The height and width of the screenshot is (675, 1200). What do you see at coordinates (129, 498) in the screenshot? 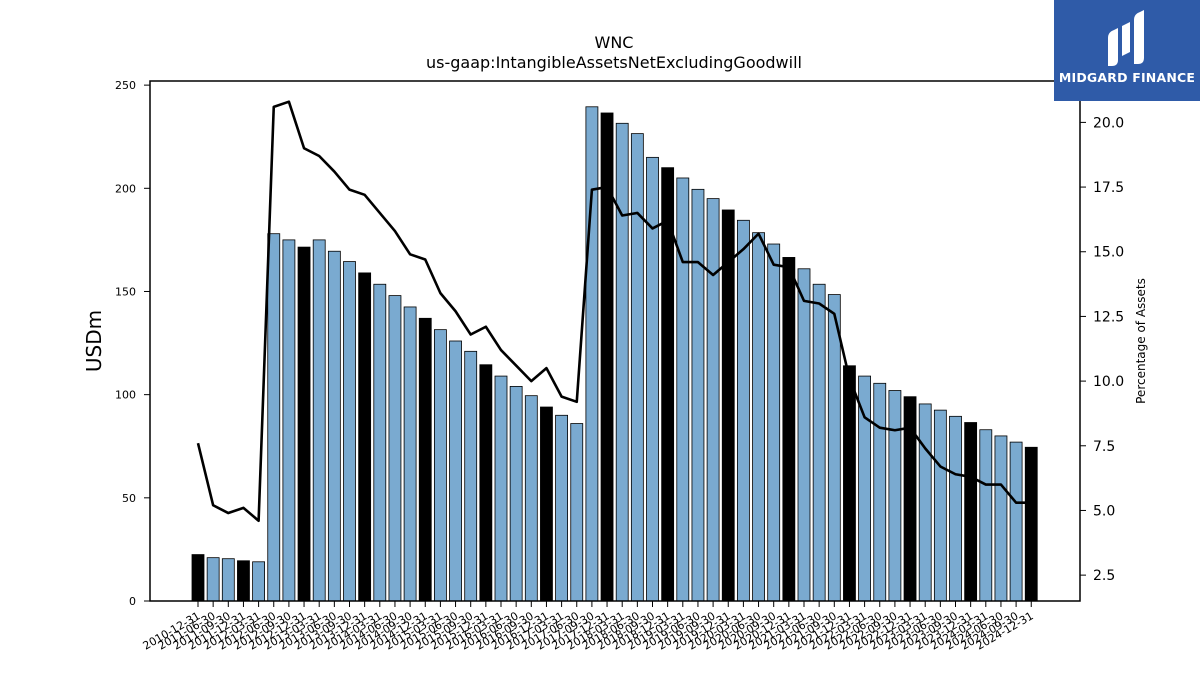
I see `y-tick-label: 50` at bounding box center [129, 498].